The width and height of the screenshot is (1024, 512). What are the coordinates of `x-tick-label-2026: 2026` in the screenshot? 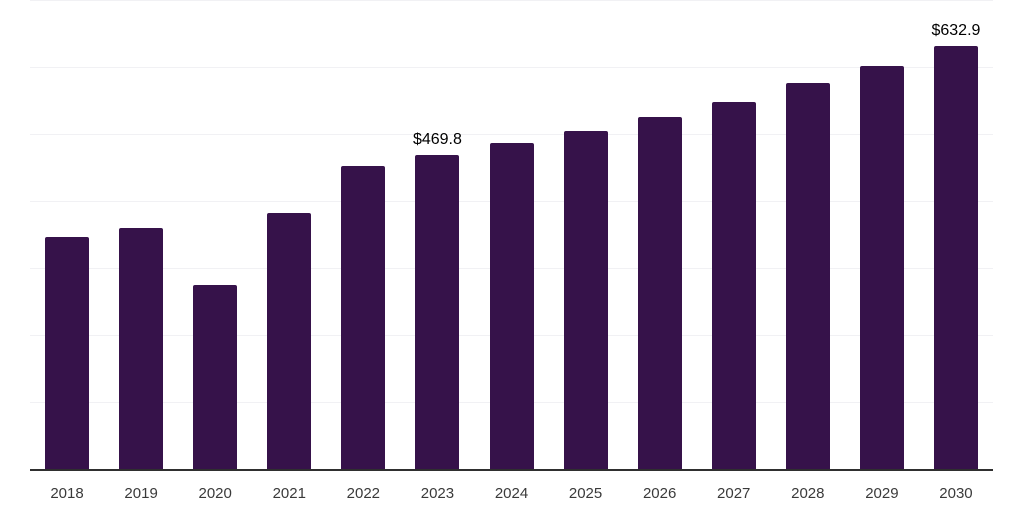 It's located at (659, 493).